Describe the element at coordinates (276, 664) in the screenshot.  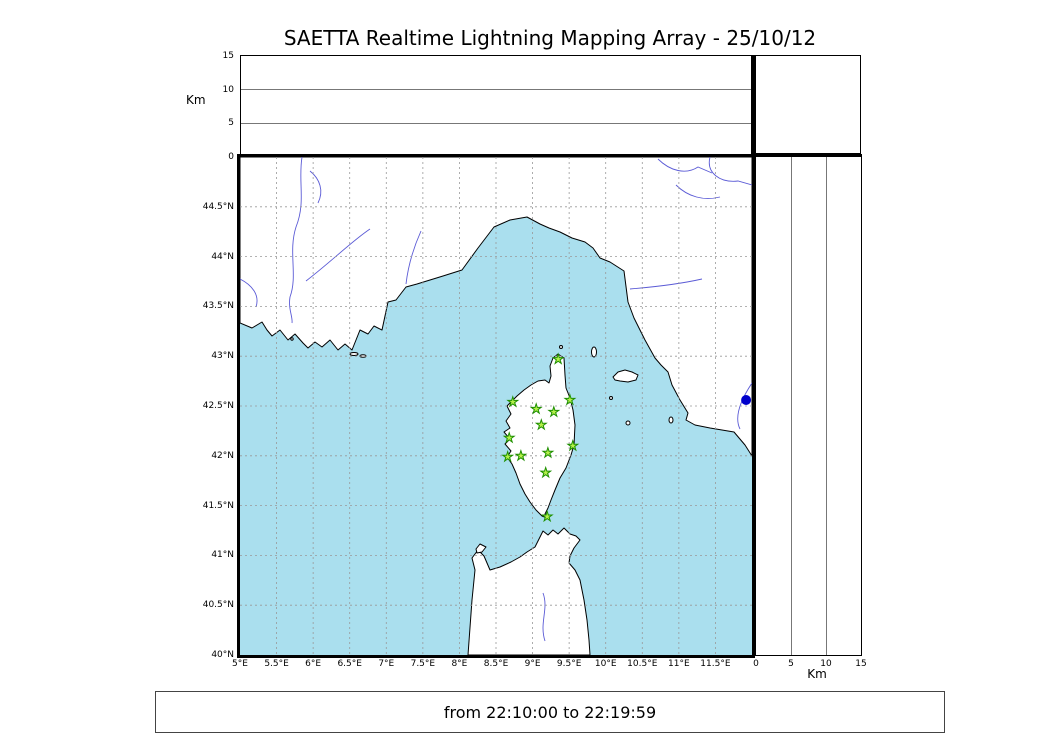
I see `lon-tick-label: 5.5°E` at that location.